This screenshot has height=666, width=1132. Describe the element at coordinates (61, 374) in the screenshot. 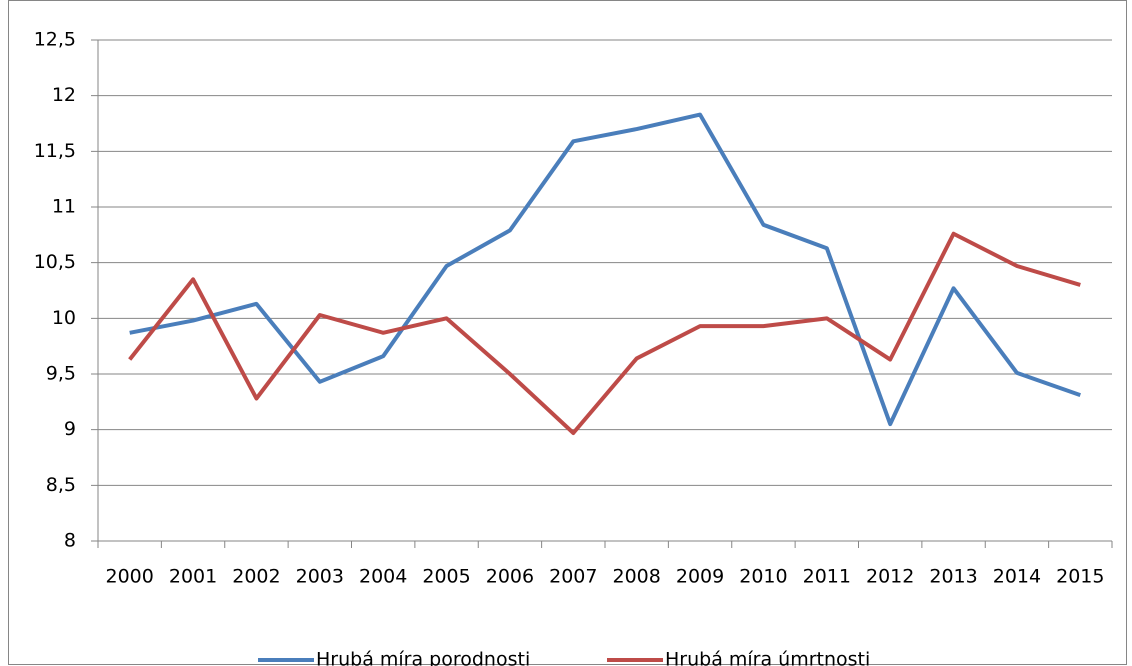

I see `y-tick-label: 9,5` at that location.